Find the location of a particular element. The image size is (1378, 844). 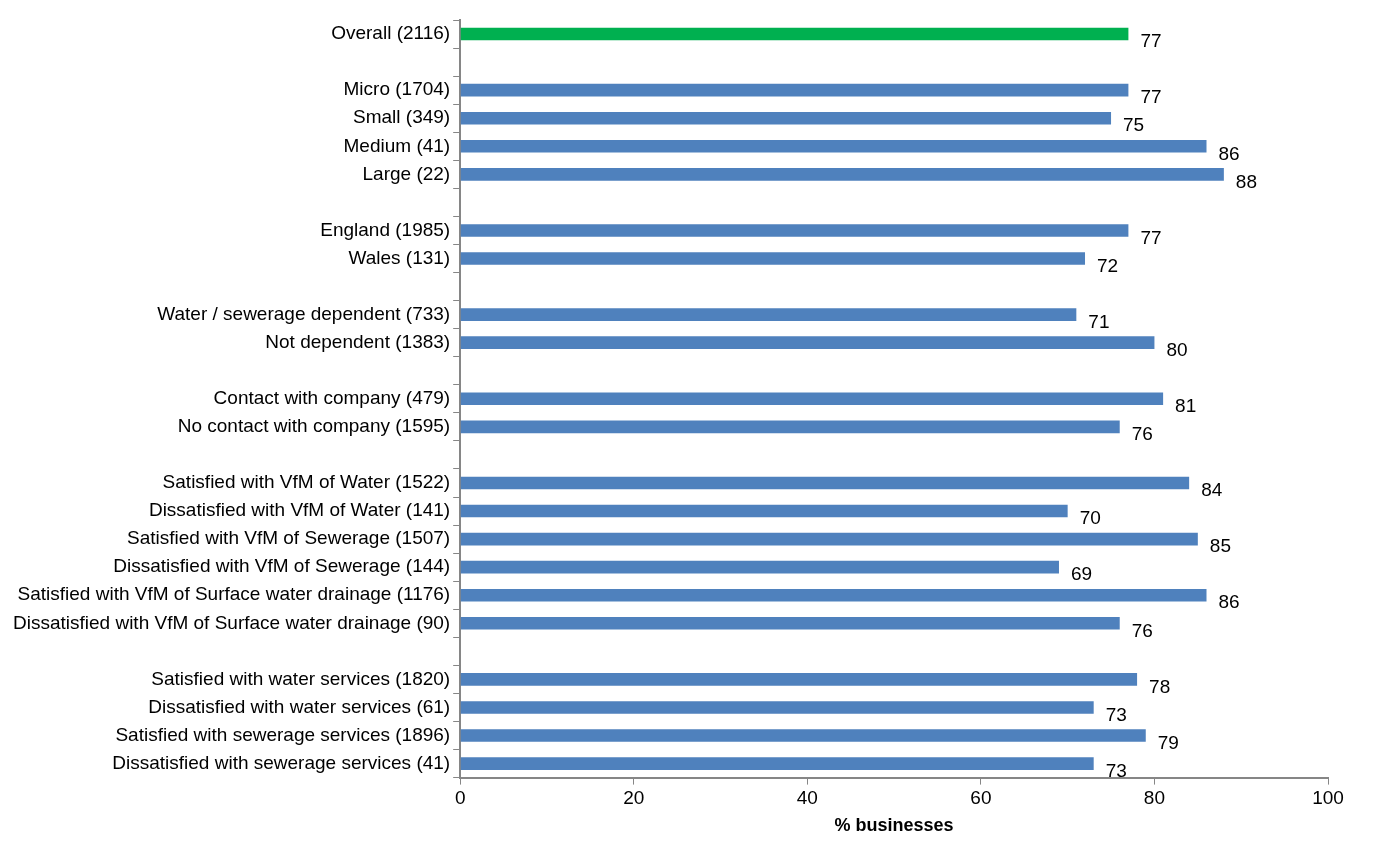

data-label: 88 is located at coordinates (1246, 181).